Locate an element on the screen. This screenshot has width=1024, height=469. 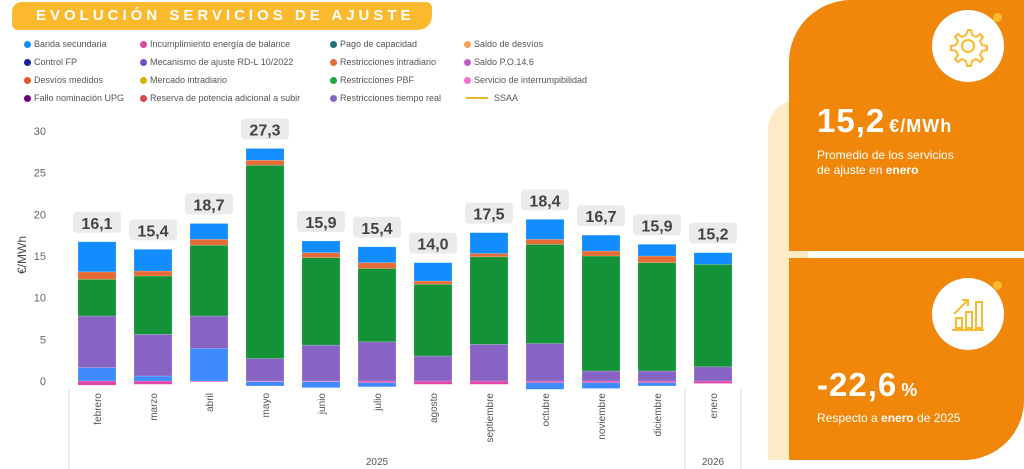
x-tick-label: abril is located at coordinates (210, 402).